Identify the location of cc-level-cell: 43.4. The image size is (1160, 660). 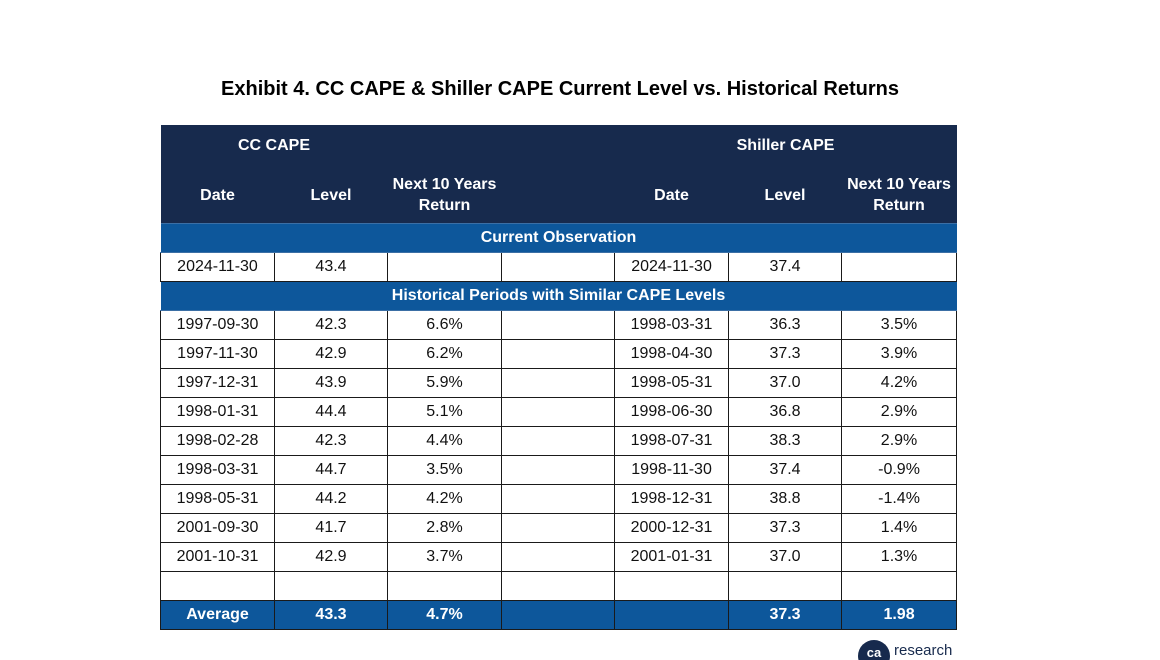
(331, 267).